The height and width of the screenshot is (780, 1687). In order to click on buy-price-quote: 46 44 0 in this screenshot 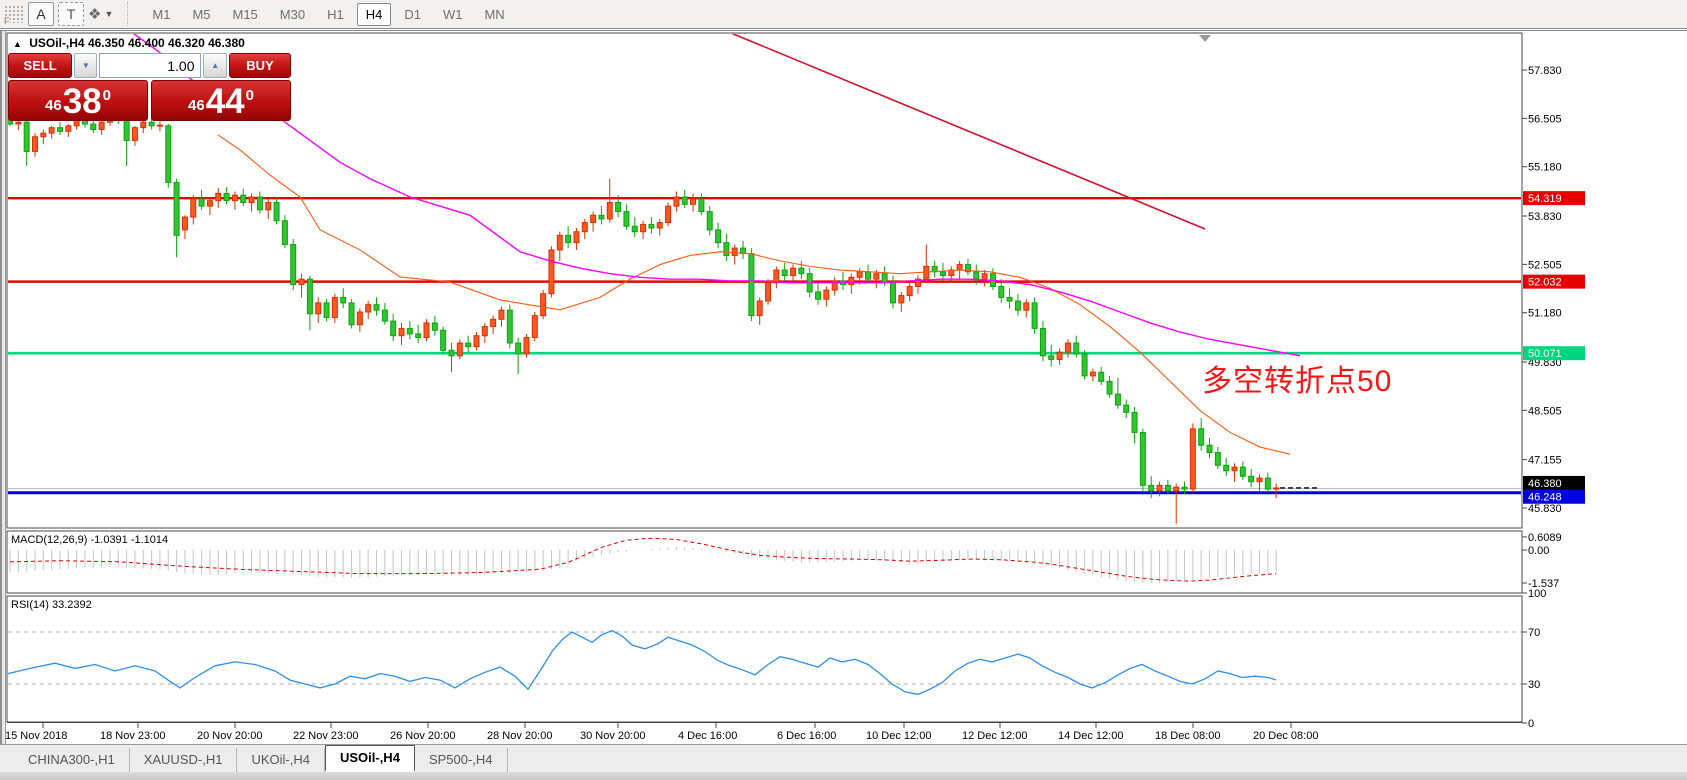, I will do `click(221, 100)`.